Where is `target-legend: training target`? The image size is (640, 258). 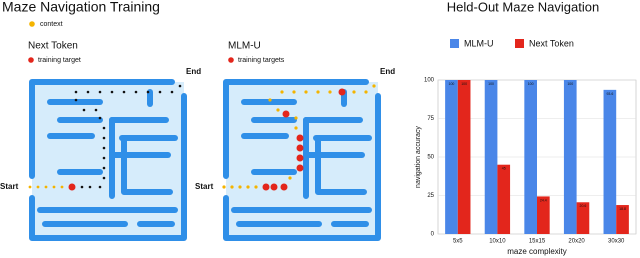
target-legend: training target is located at coordinates (59, 60).